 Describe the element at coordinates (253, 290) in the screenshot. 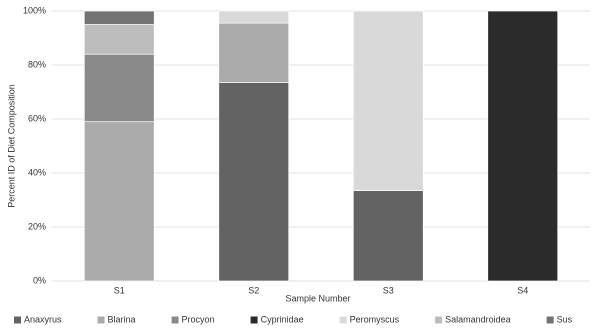

I see `x-tick-label: S2` at that location.